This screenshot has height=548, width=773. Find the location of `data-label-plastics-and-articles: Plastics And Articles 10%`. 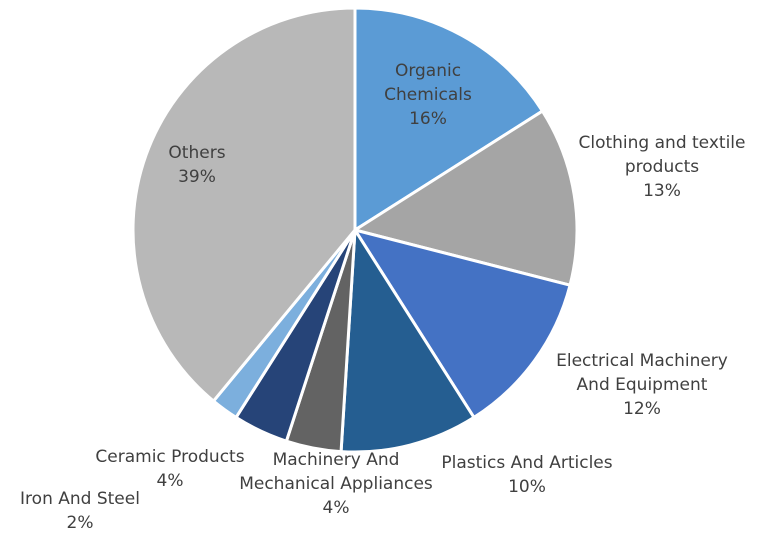

data-label-plastics-and-articles: Plastics And Articles 10% is located at coordinates (526, 475).